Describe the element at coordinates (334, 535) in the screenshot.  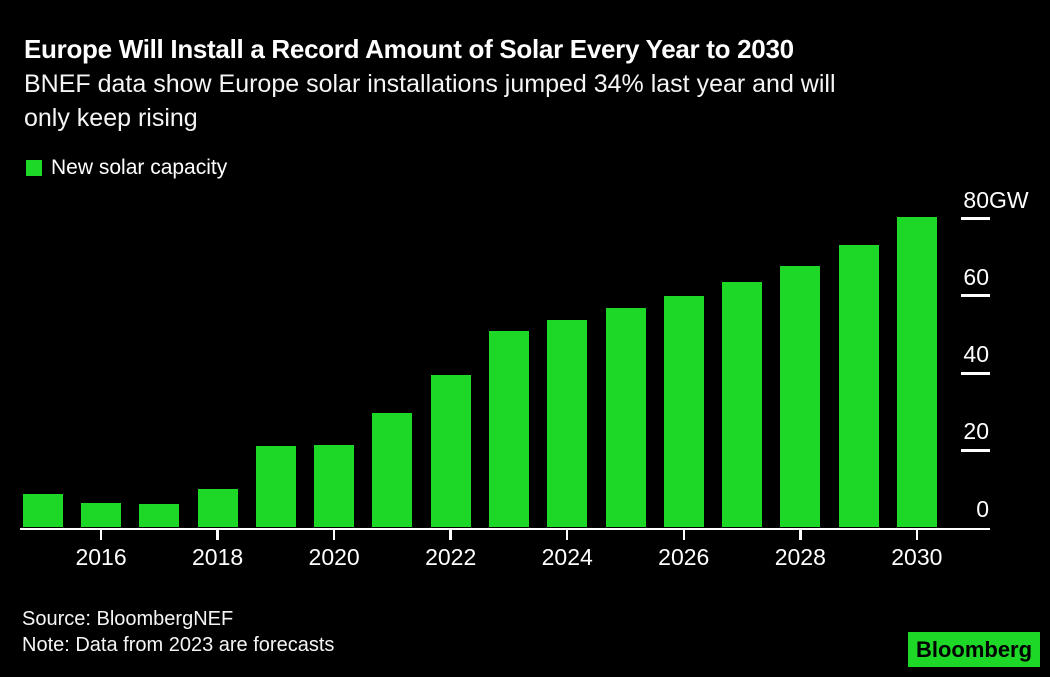
I see `x-tick-2020` at that location.